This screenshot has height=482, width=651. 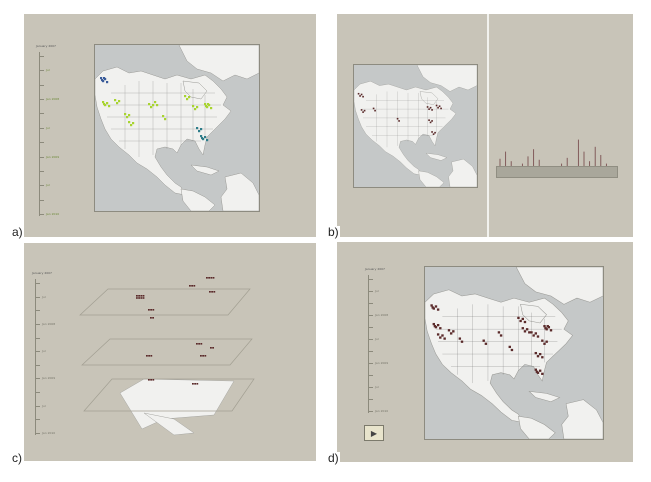 What do you see at coordinates (49, 433) in the screenshot?
I see `timeline-tick-label: Jan 2010` at bounding box center [49, 433].